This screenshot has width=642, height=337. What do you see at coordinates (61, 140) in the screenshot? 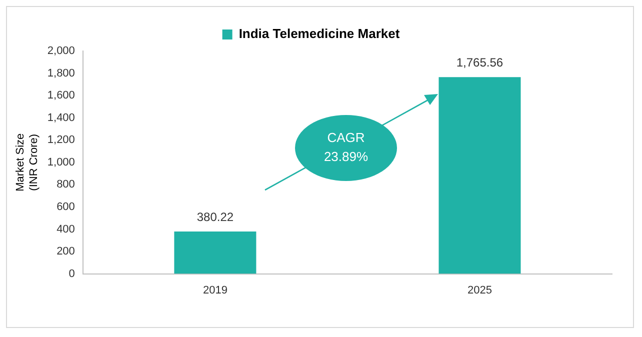
I see `y-tick-label: 1,200` at bounding box center [61, 140].